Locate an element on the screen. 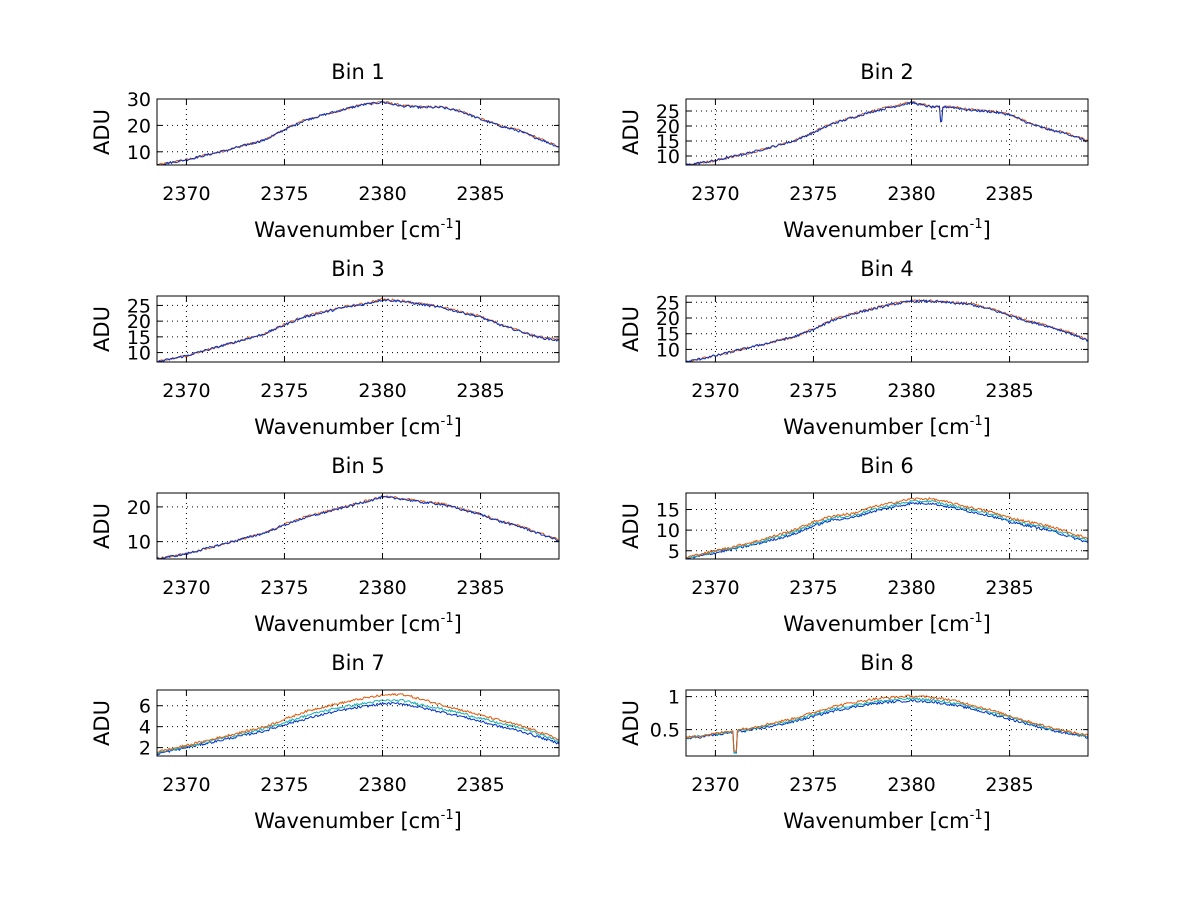 Image resolution: width=1200 pixels, height=901 pixels. y-tick-label: 2 is located at coordinates (145, 749).